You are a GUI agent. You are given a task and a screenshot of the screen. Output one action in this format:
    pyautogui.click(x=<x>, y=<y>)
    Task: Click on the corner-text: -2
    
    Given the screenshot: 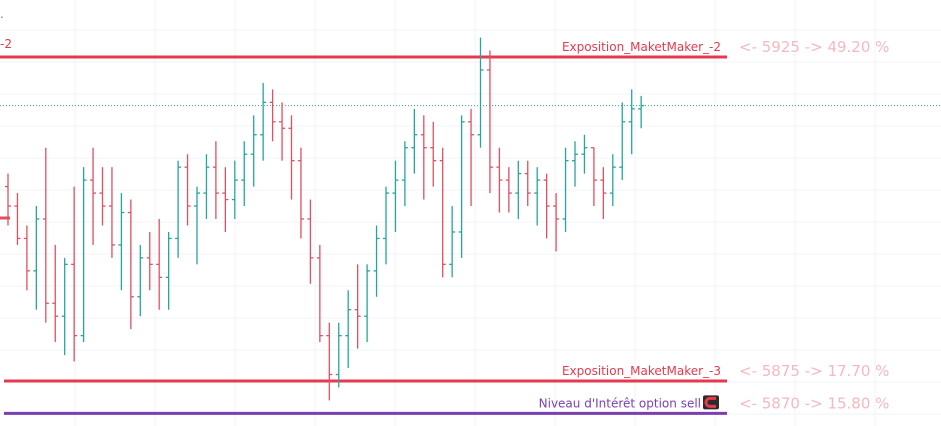 What is the action you would take?
    pyautogui.click(x=6, y=44)
    